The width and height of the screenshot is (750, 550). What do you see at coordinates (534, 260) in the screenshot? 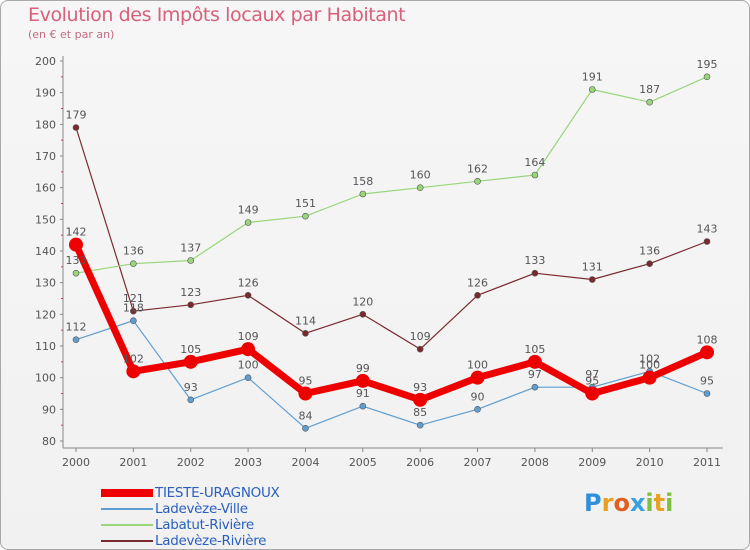
I see `data-label: 133` at bounding box center [534, 260].